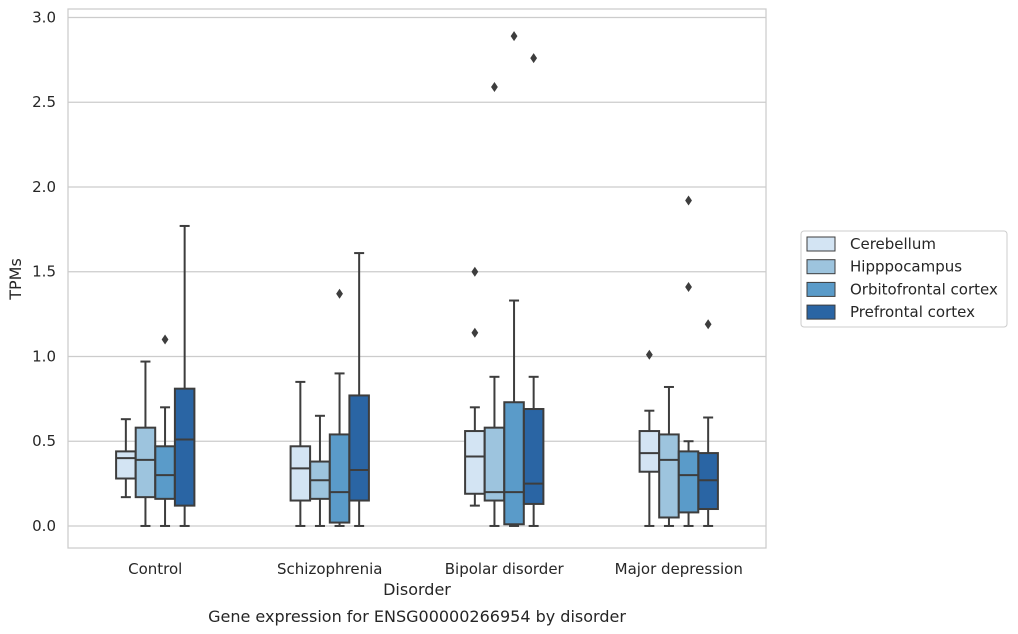 This screenshot has width=1018, height=634. I want to click on y-tick-label: 0.0, so click(44, 526).